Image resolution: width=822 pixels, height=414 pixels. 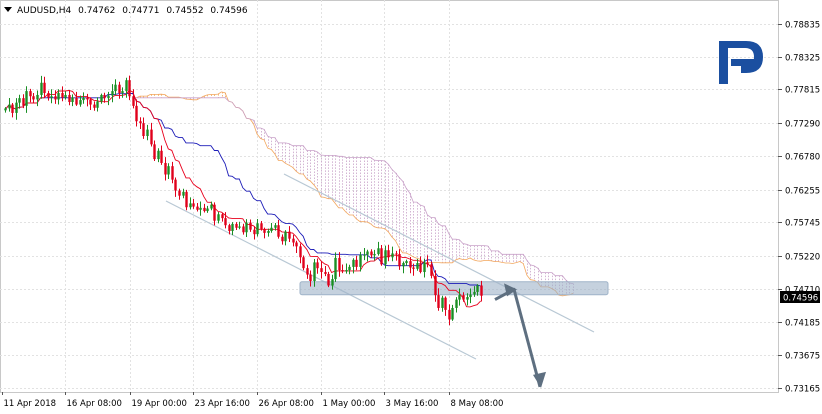 I want to click on y-tick-label: 0.75220, so click(x=802, y=258).